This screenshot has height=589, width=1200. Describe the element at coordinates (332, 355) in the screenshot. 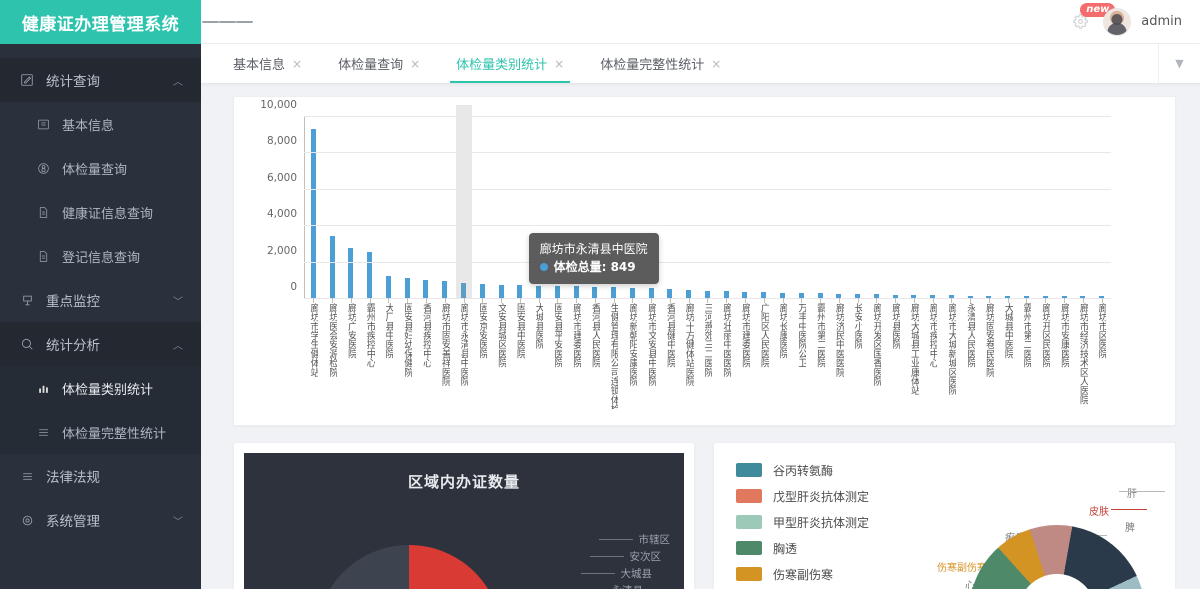

I see `x-label-1: 廊坊医会安源检院` at that location.